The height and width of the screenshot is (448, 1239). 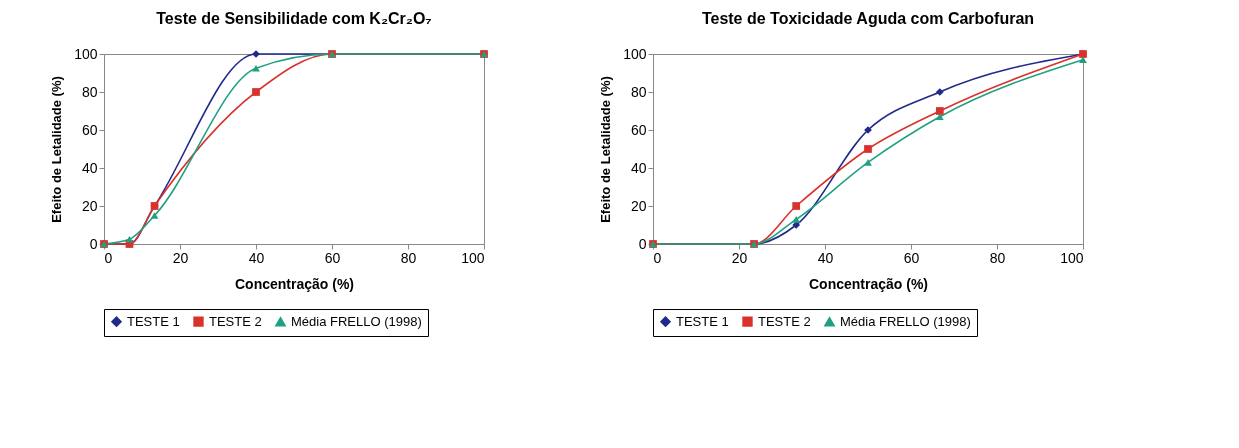 What do you see at coordinates (294, 18) in the screenshot?
I see `chart-title: Teste de Sensibilidade com K₂Cr₂O₇` at bounding box center [294, 18].